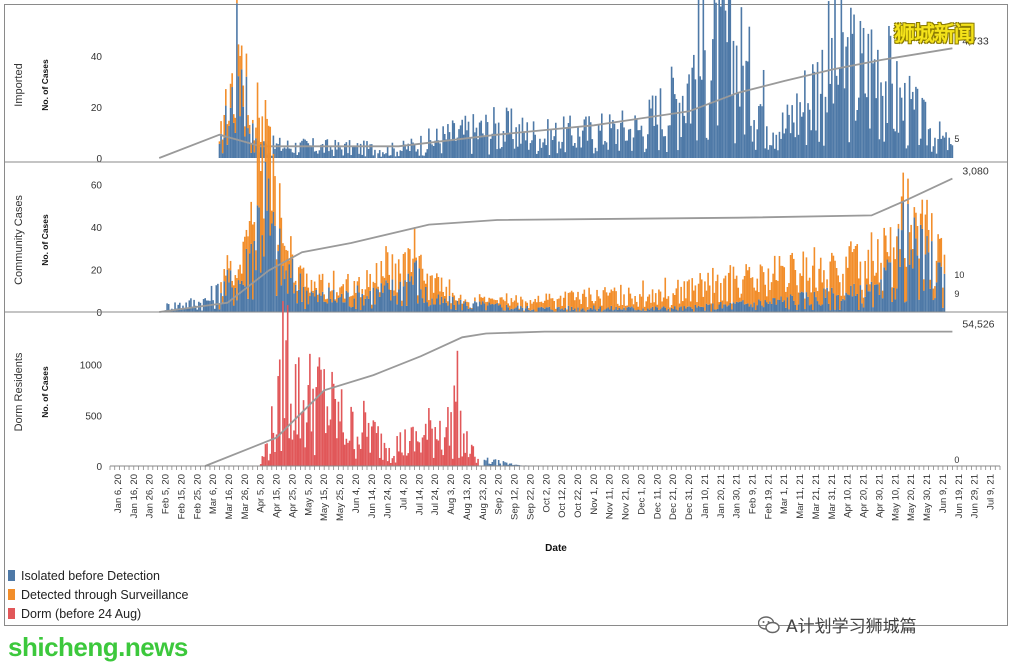 The height and width of the screenshot is (668, 1016). Describe the element at coordinates (610, 496) in the screenshot. I see `x-tick-label: Nov 11, 20` at that location.